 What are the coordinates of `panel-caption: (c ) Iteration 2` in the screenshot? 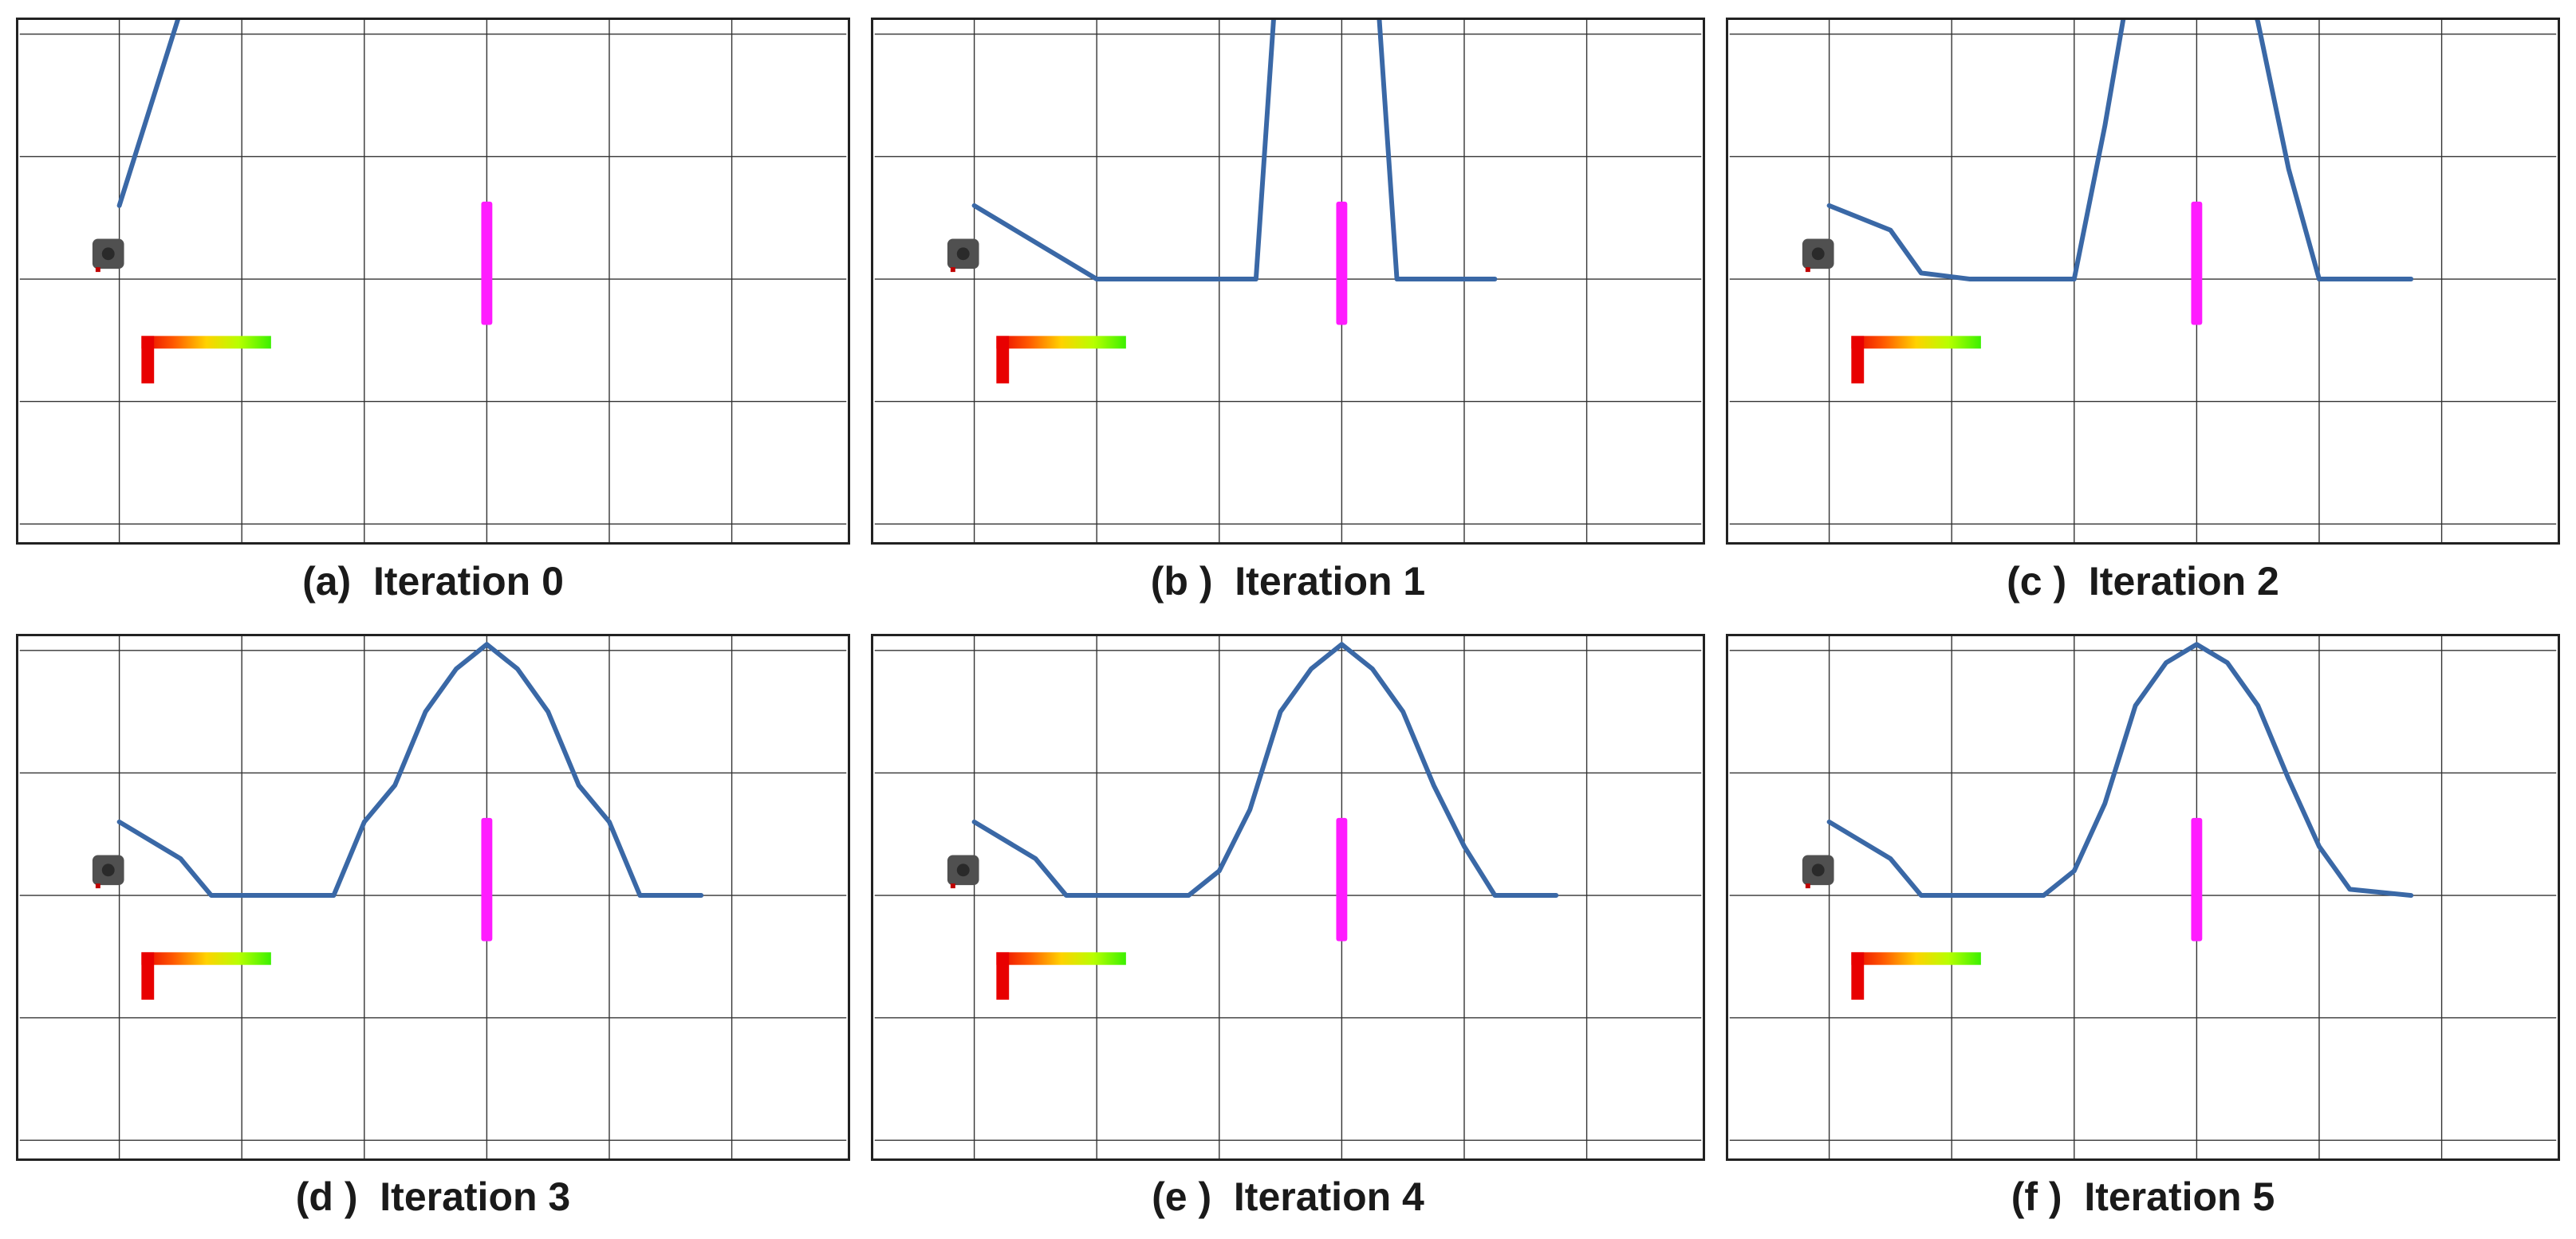 It's located at (2143, 581).